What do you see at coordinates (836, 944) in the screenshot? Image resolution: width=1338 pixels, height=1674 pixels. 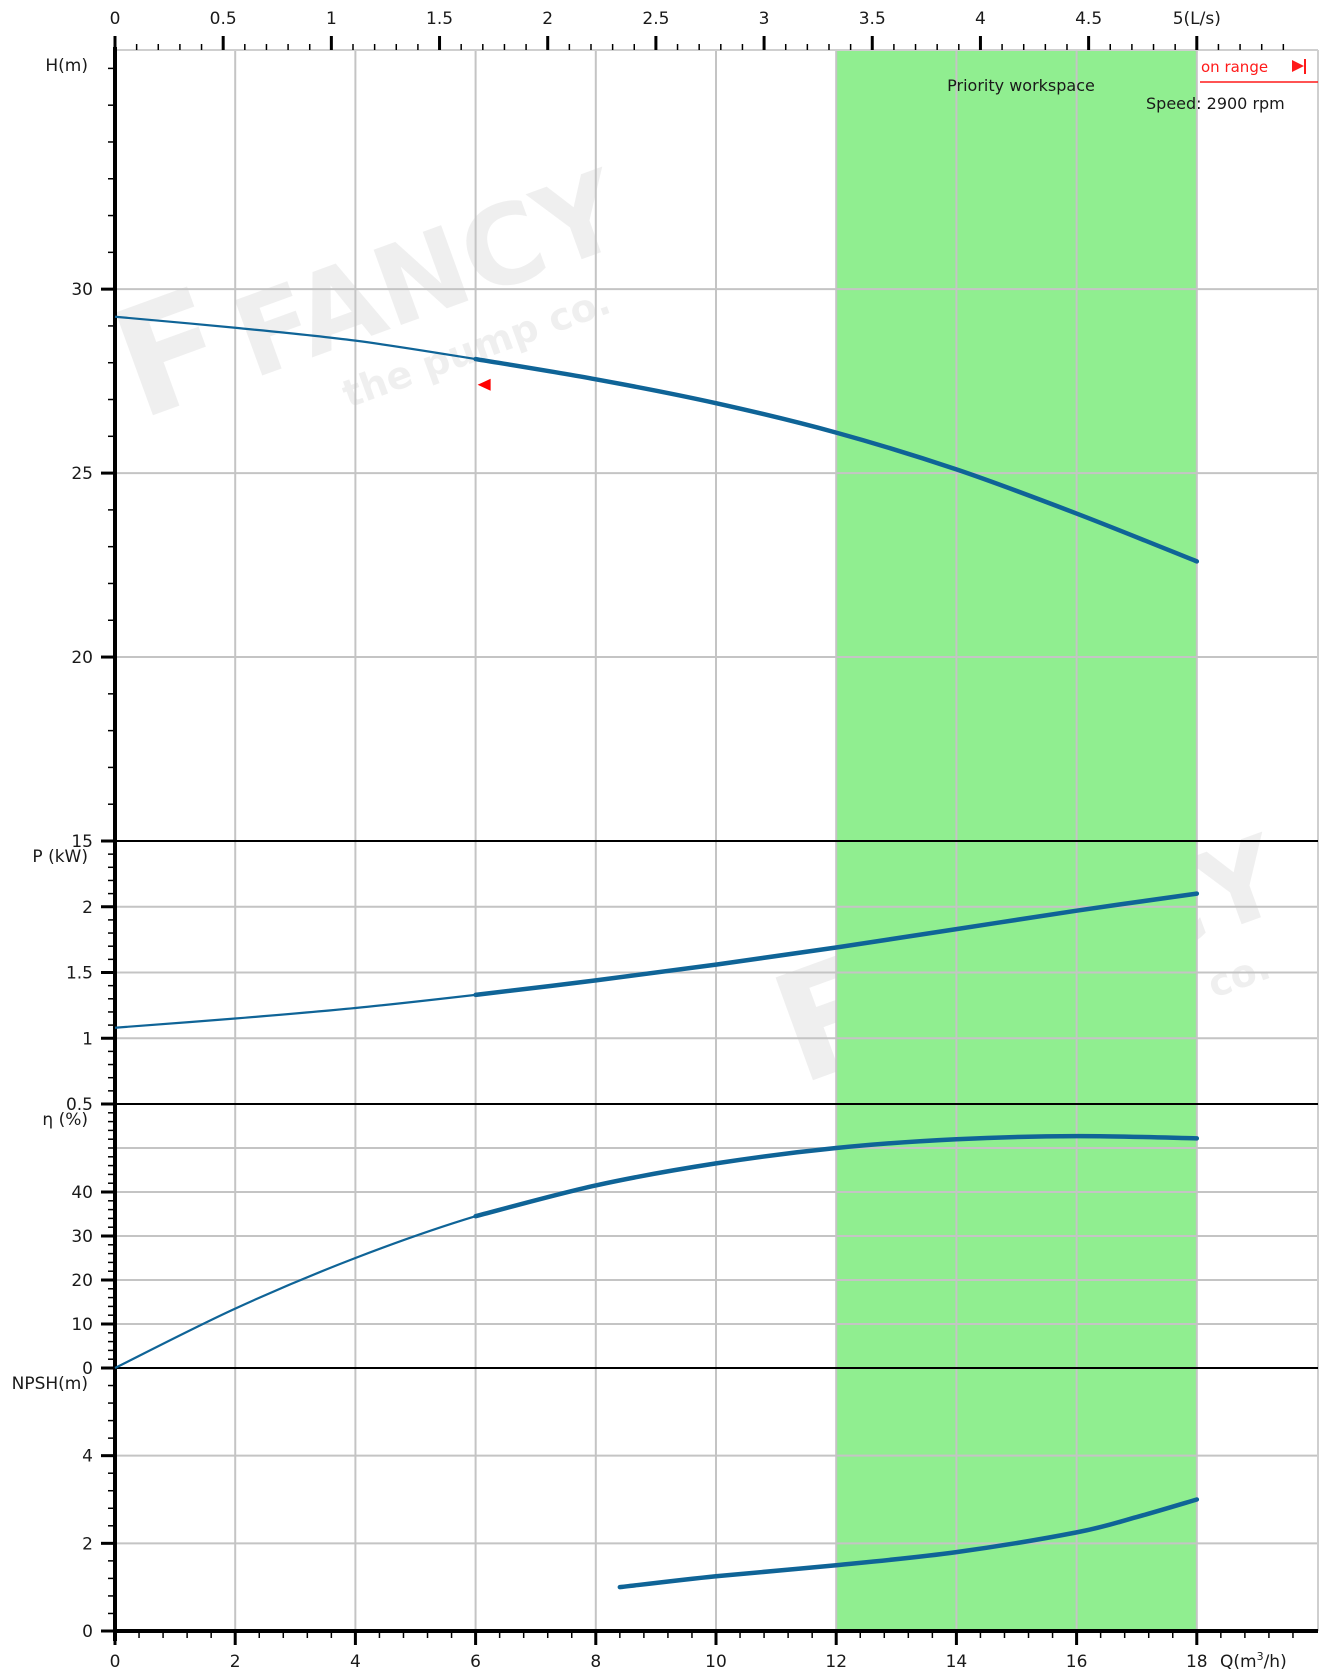 I see `curve-operating-power` at bounding box center [836, 944].